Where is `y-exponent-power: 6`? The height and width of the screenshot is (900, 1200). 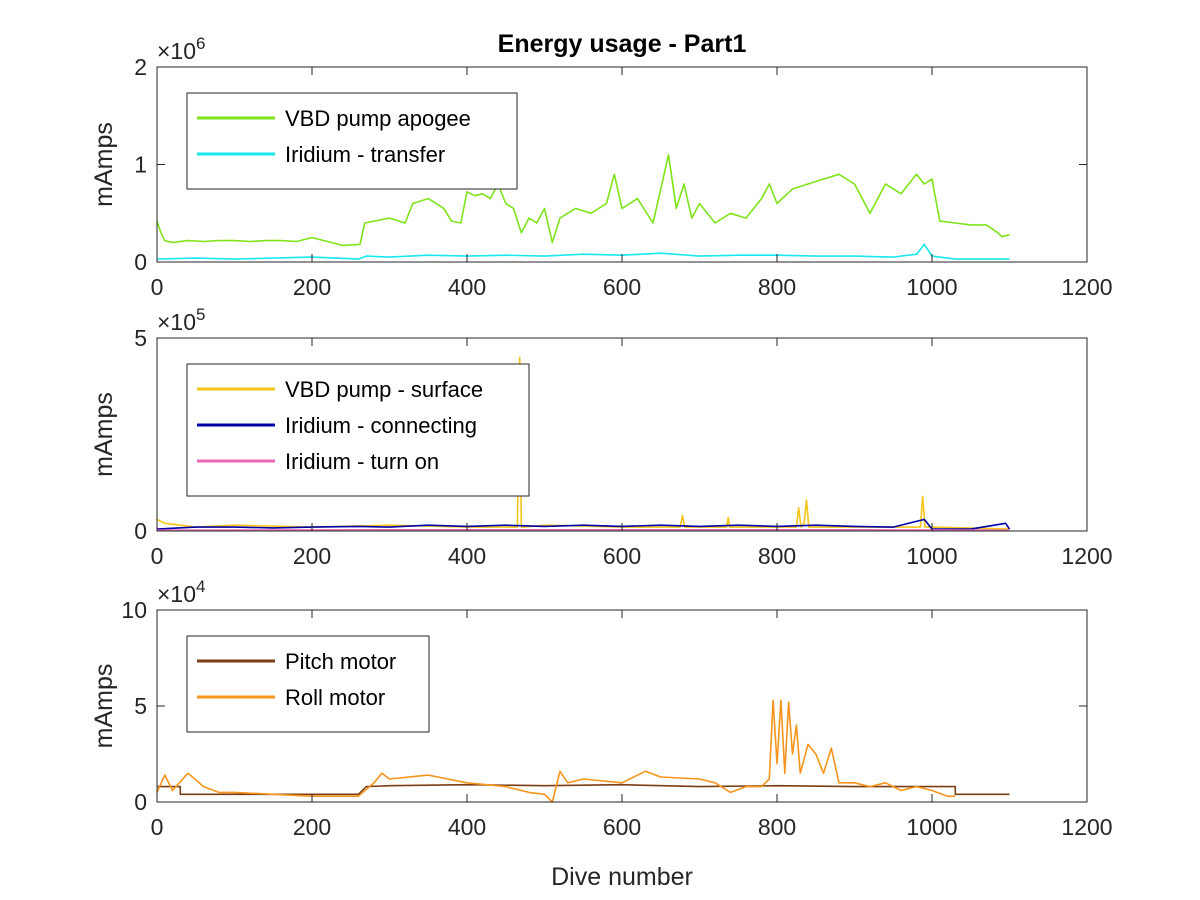
y-exponent-power: 6 is located at coordinates (200, 43).